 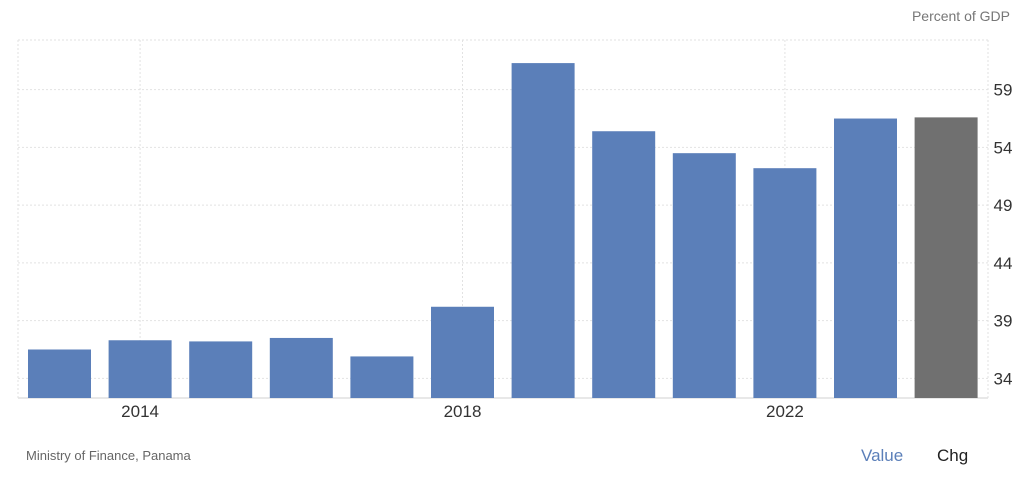 I want to click on x-tick-label: 2018, so click(x=463, y=411).